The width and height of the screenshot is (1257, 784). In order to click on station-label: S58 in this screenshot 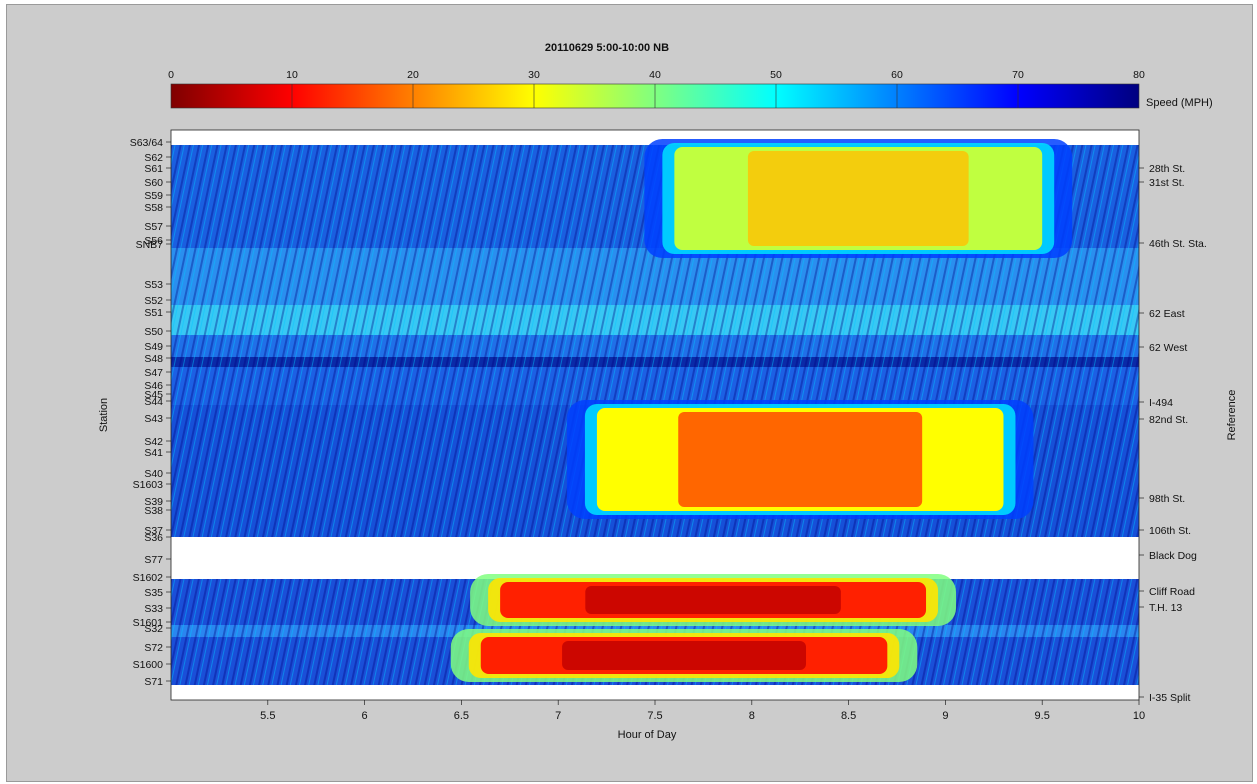, I will do `click(153, 208)`.